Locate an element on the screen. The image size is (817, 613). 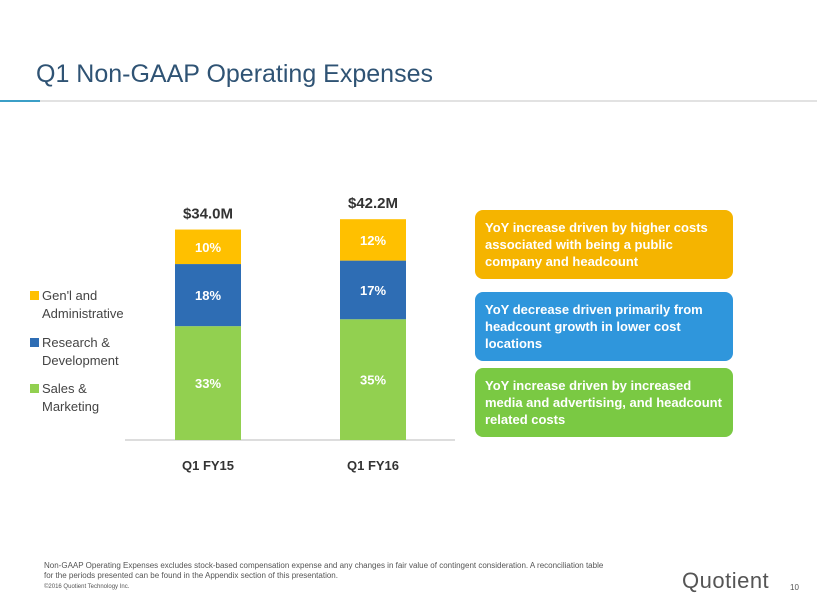
legend-item: Research & Development is located at coordinates (95, 352).